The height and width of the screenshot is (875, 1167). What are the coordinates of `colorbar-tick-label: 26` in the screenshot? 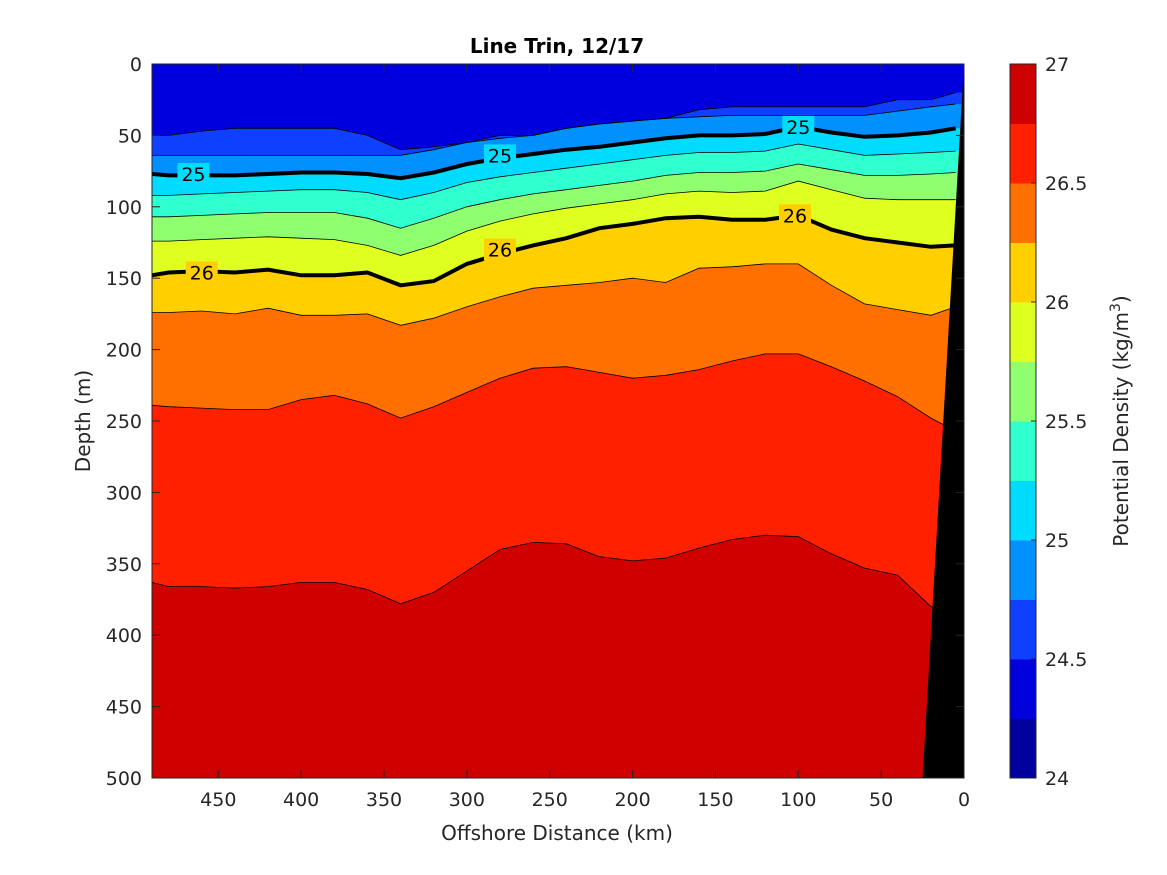 It's located at (1057, 303).